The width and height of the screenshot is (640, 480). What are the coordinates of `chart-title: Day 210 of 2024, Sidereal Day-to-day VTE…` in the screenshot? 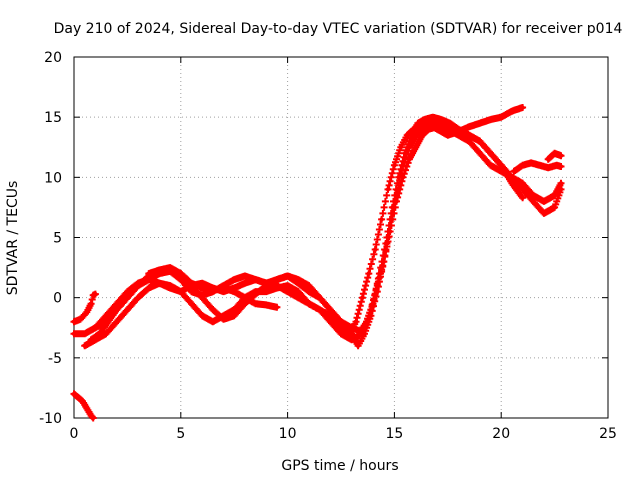 It's located at (338, 29).